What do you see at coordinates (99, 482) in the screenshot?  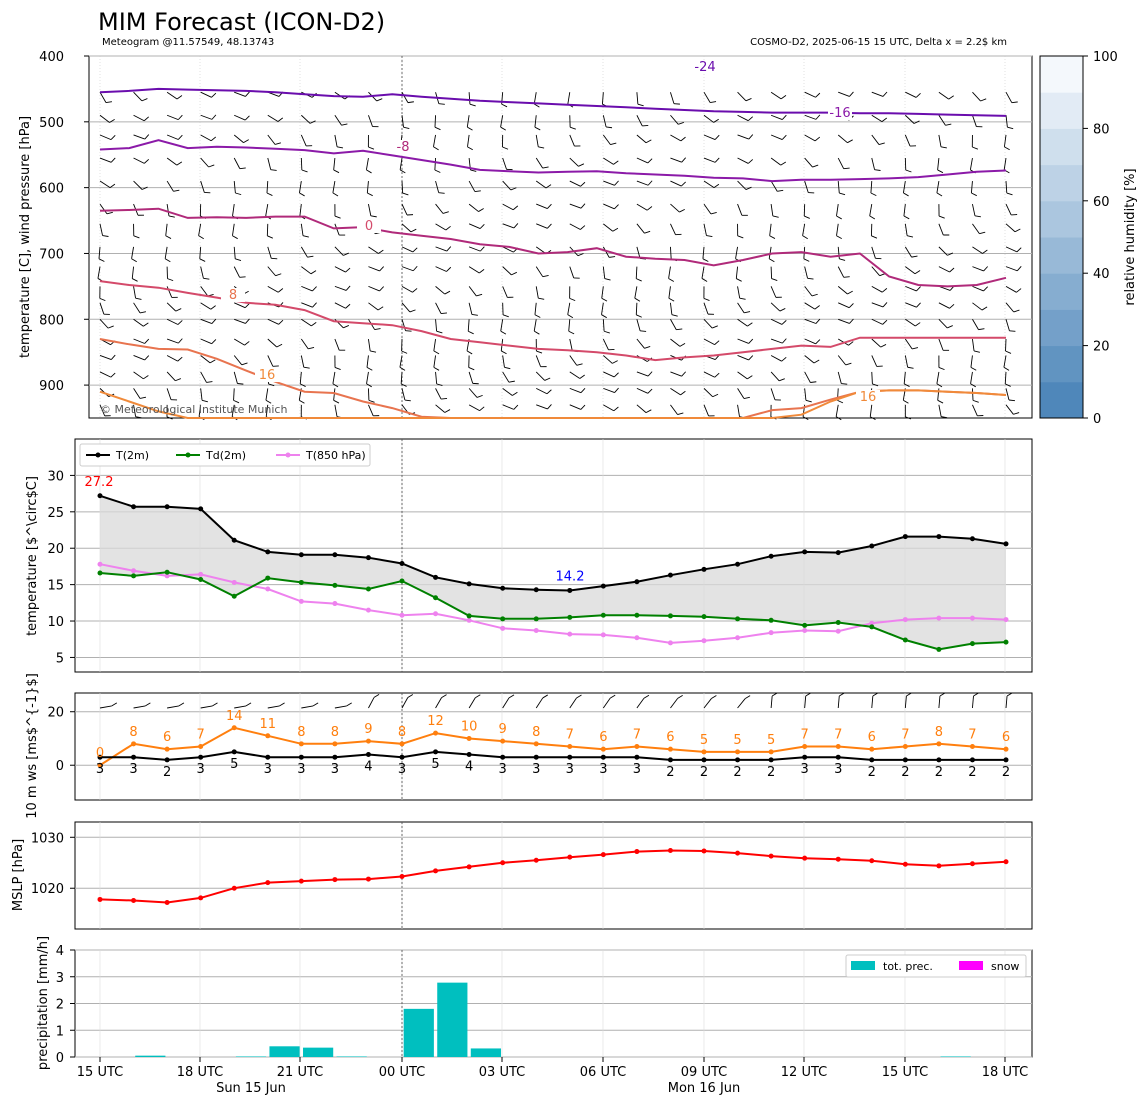 I see `max-temp-label: 27.2` at bounding box center [99, 482].